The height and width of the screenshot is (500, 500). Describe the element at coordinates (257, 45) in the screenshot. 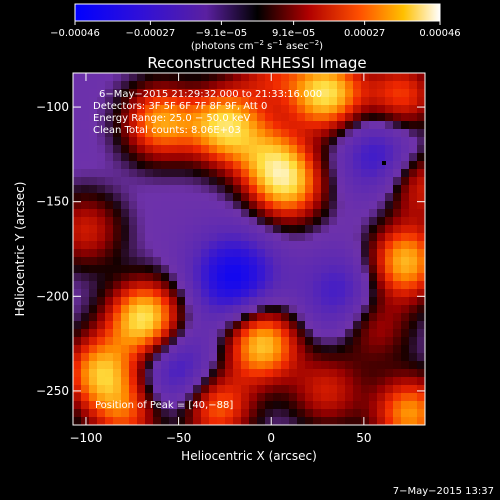

I see `colorbar-units: (photons cm−2 s−1 asec−2)` at that location.